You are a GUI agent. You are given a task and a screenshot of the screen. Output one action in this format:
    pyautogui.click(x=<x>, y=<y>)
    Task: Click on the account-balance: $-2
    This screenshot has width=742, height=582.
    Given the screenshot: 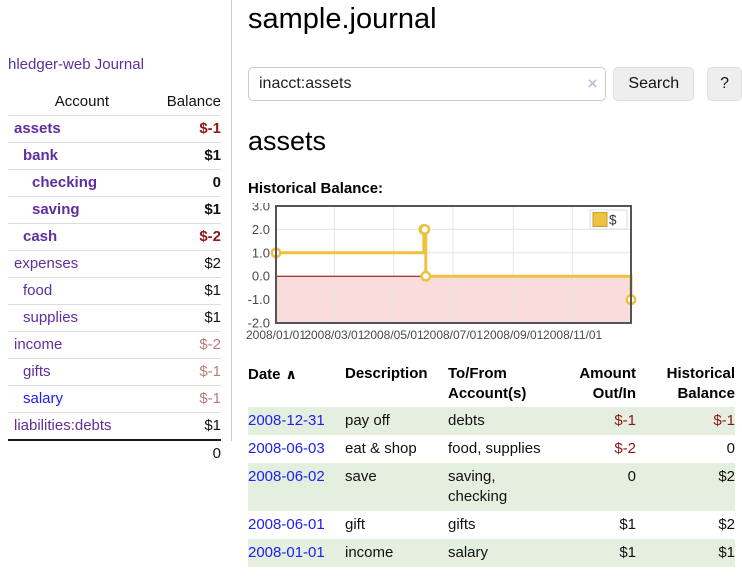 What is the action you would take?
    pyautogui.click(x=184, y=345)
    